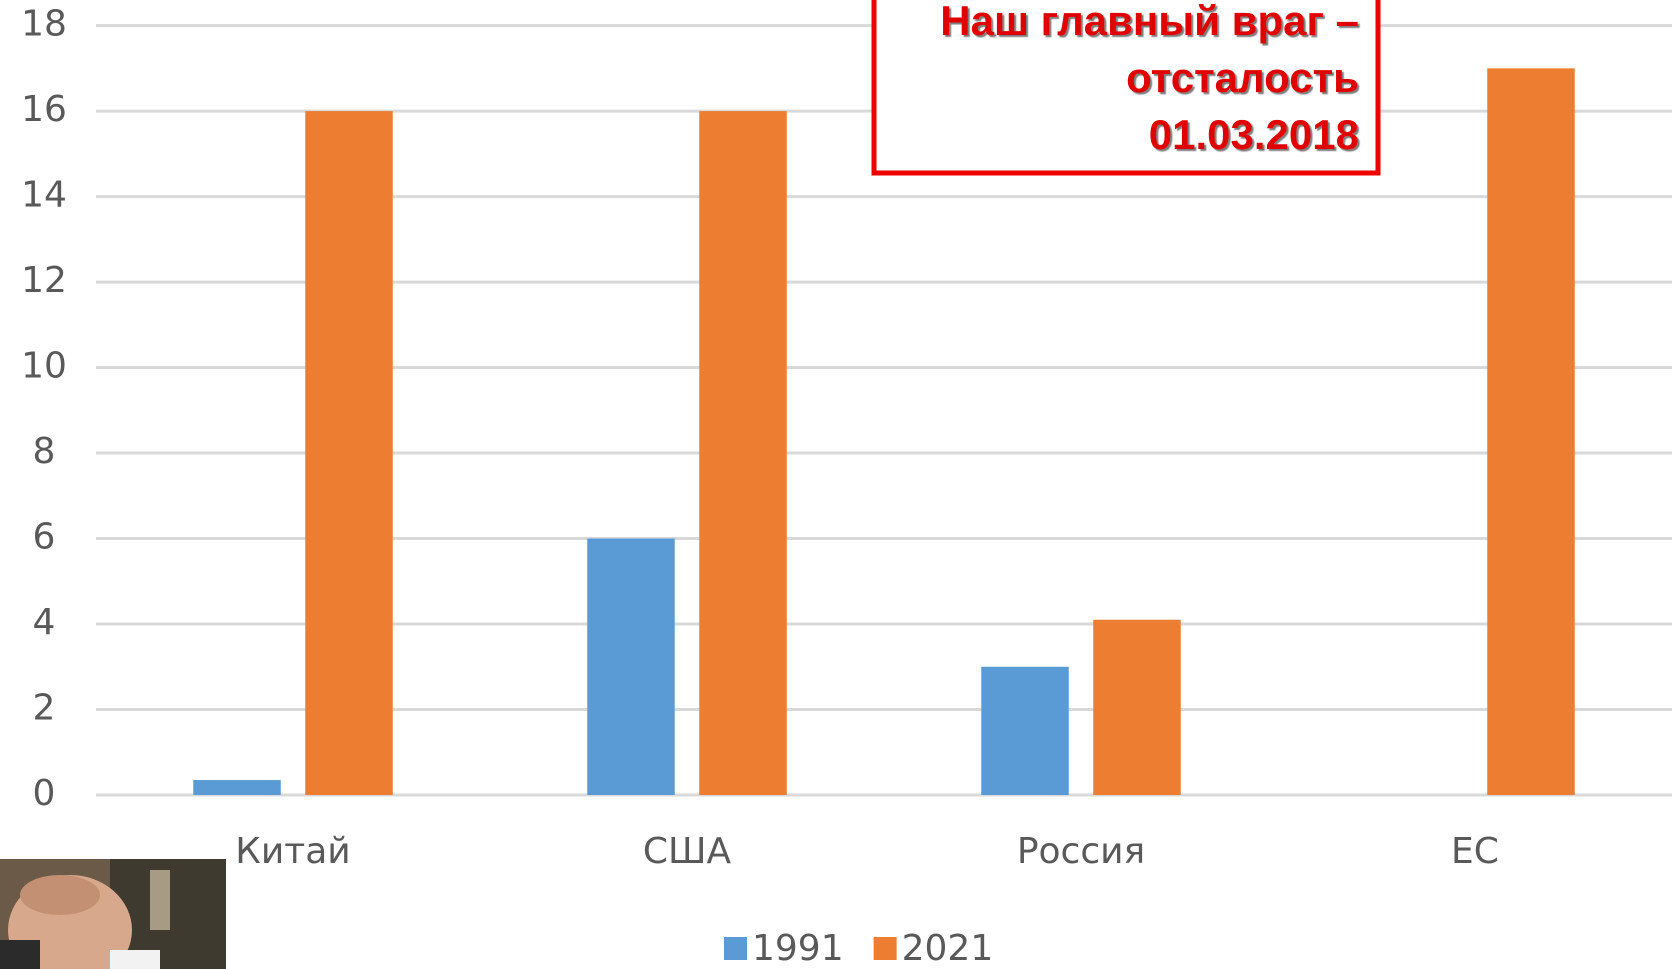 This screenshot has height=969, width=1674. I want to click on y-tick-label: 18, so click(44, 24).